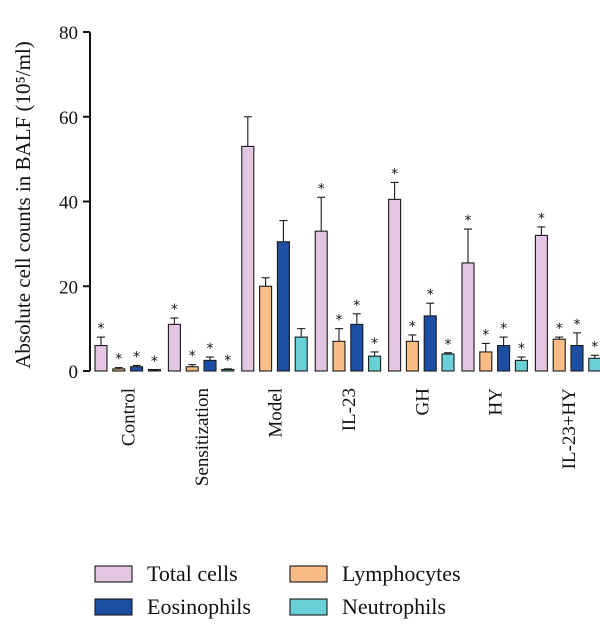 The height and width of the screenshot is (624, 600). I want to click on x-tick-label: Model, so click(276, 413).